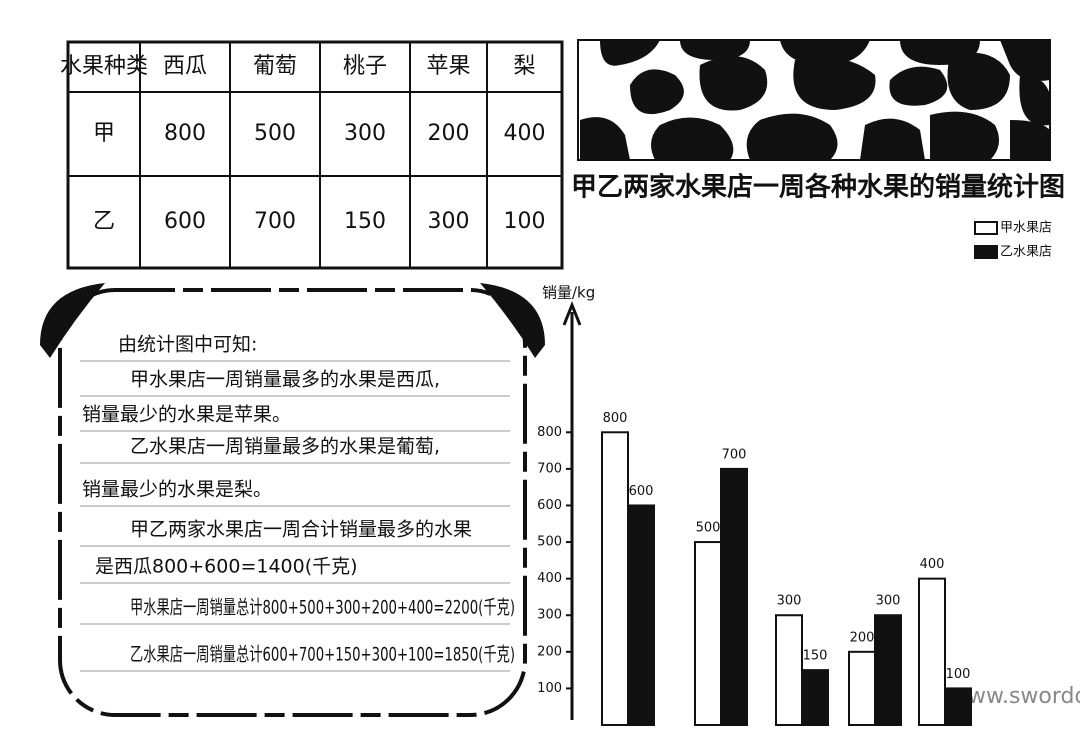 Image resolution: width=1080 pixels, height=740 pixels. I want to click on legend-label: 乙水果店, so click(1026, 252).